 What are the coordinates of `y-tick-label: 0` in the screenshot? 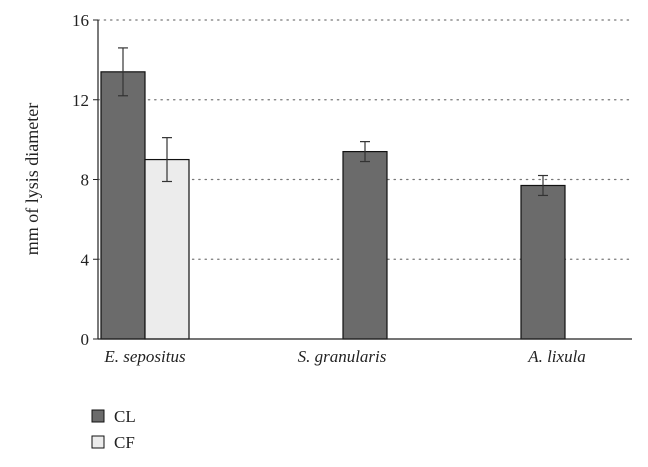 It's located at (85, 339).